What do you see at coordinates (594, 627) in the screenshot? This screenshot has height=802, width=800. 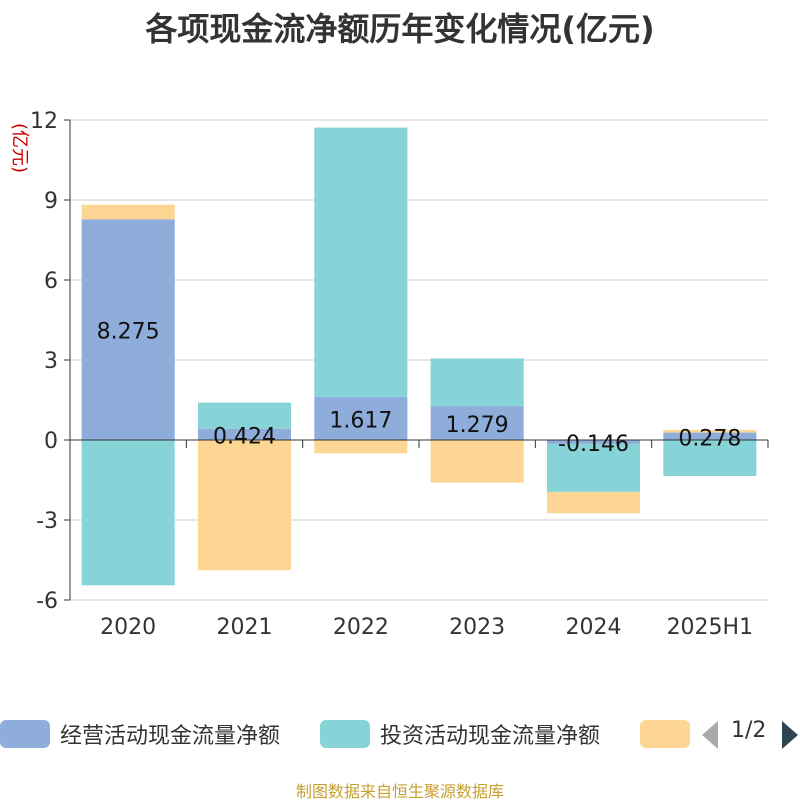 I see `x-tick-label: 2024` at bounding box center [594, 627].